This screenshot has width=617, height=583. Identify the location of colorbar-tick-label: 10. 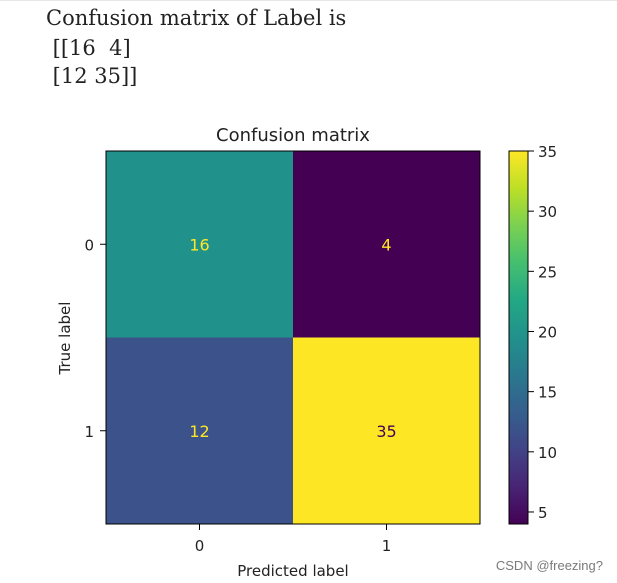
(547, 453).